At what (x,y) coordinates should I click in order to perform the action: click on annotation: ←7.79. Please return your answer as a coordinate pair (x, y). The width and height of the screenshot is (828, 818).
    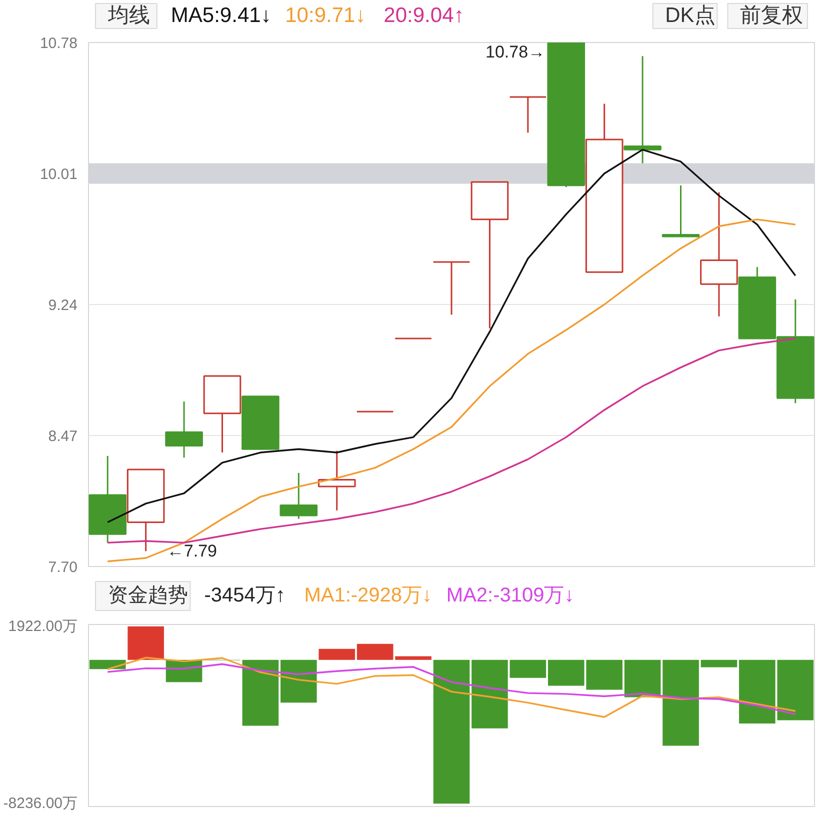
    Looking at the image, I should click on (192, 551).